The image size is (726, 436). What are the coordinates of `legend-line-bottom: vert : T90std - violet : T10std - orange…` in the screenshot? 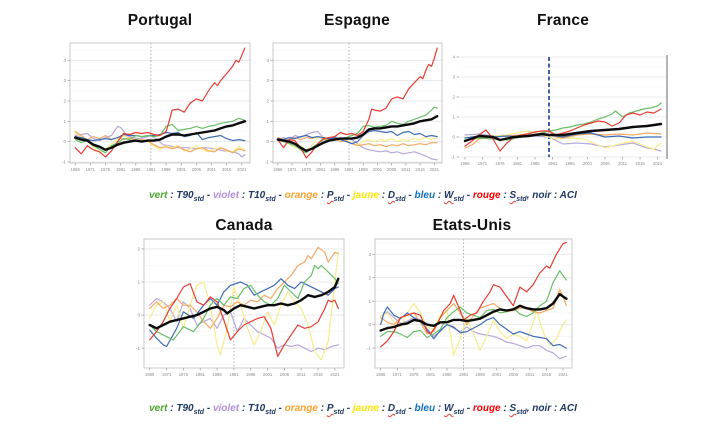 It's located at (363, 409).